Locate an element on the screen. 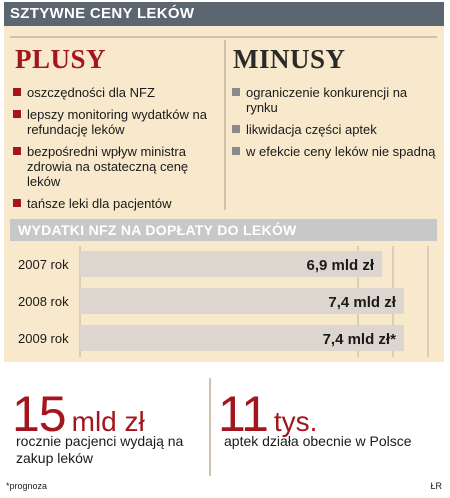 This screenshot has width=450, height=498. stat-left-unit: mld zł is located at coordinates (108, 421).